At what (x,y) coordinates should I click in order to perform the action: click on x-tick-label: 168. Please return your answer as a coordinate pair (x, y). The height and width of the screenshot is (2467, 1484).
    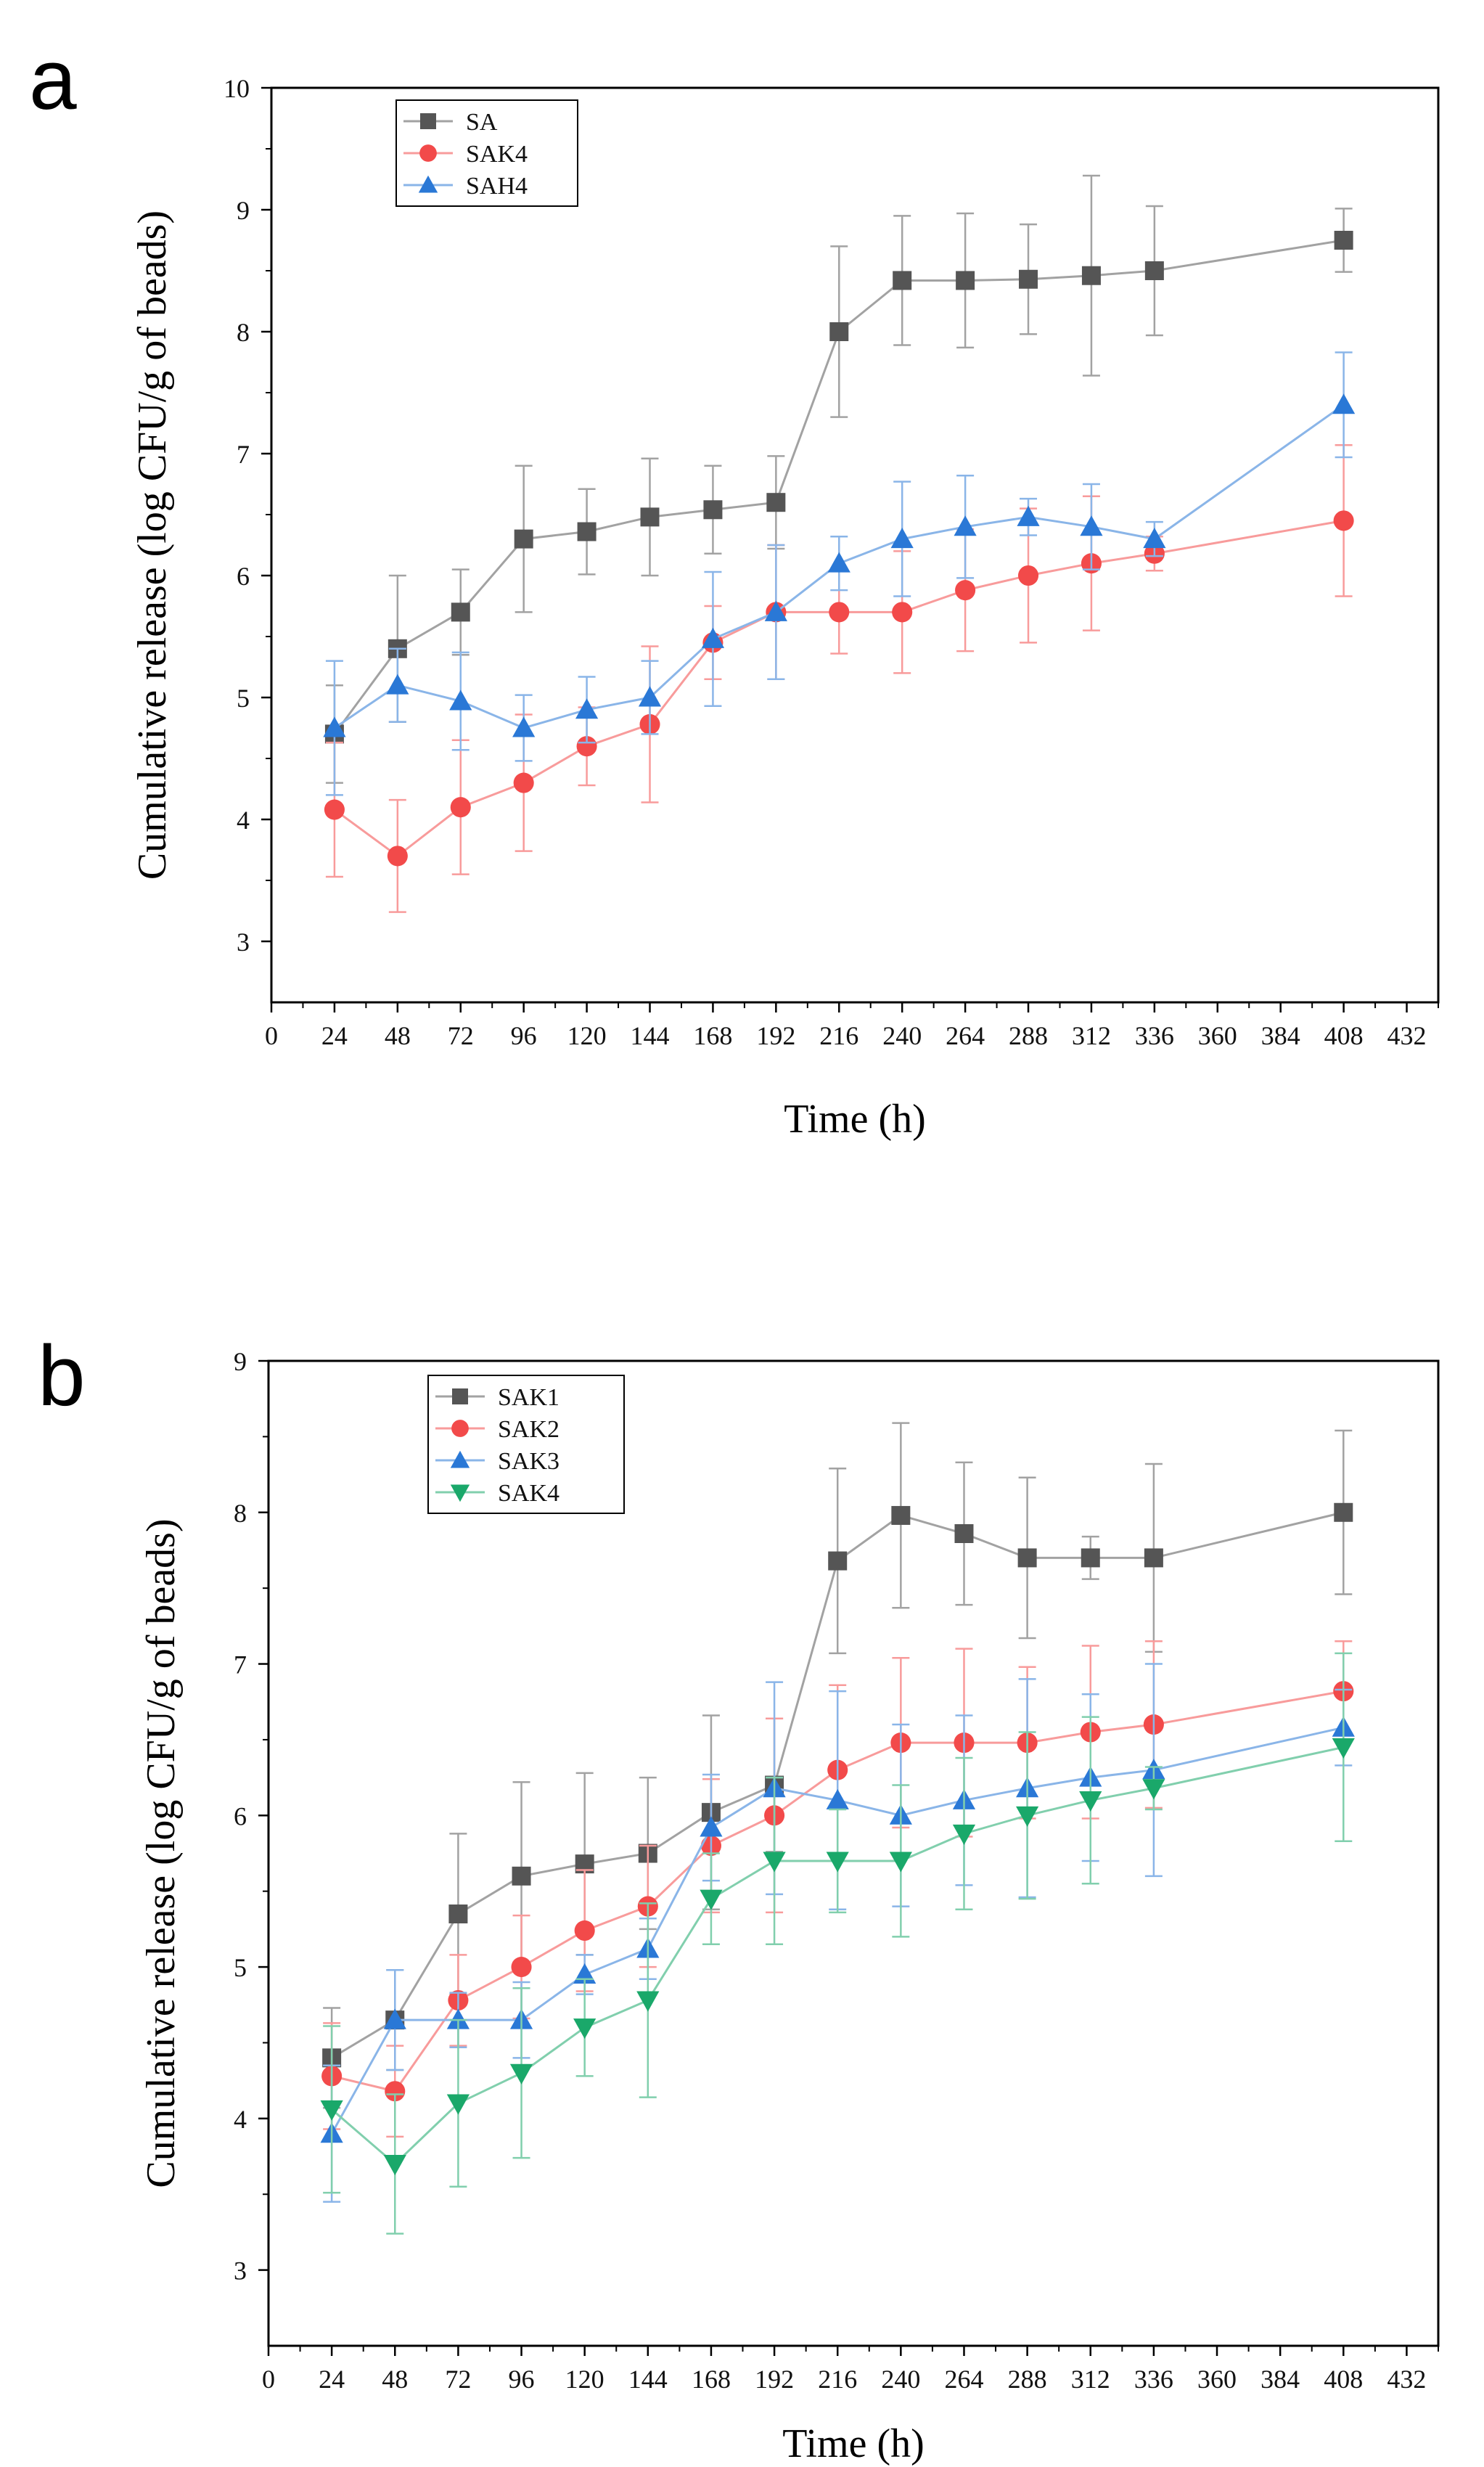
    Looking at the image, I should click on (712, 1035).